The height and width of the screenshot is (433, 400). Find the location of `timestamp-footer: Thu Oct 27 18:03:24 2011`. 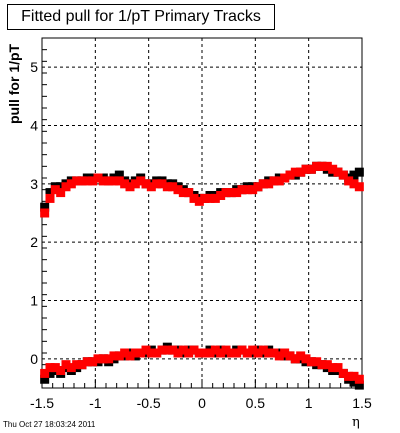

timestamp-footer: Thu Oct 27 18:03:24 2011 is located at coordinates (49, 424).